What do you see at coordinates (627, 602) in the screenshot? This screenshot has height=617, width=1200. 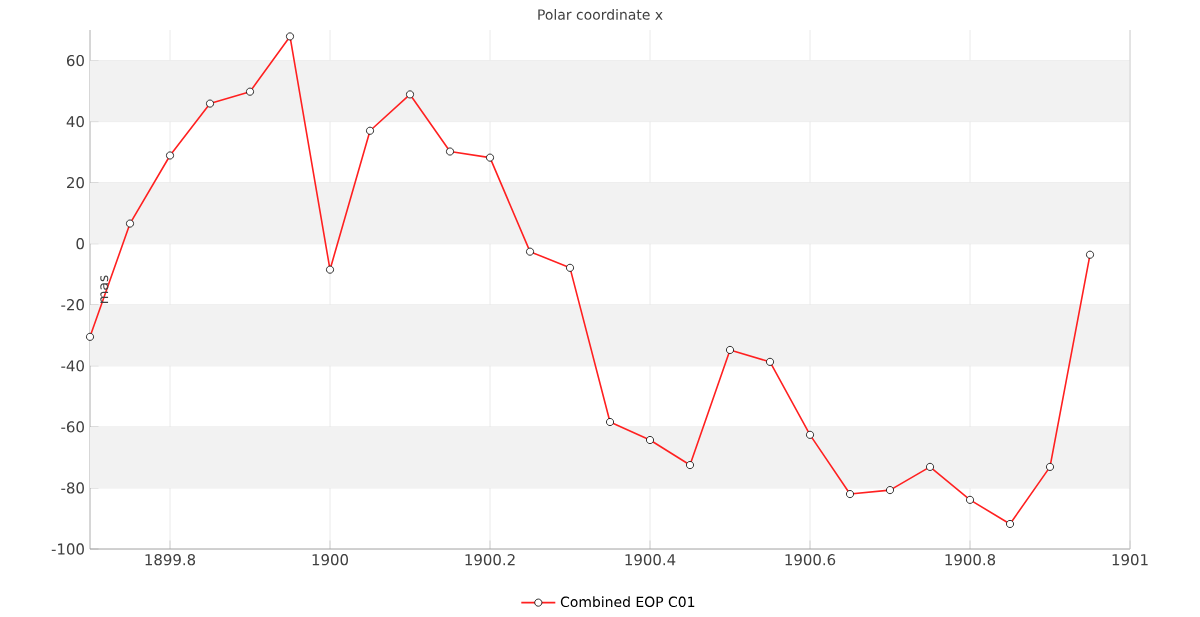 I see `legend-label: Combined EOP C01` at bounding box center [627, 602].